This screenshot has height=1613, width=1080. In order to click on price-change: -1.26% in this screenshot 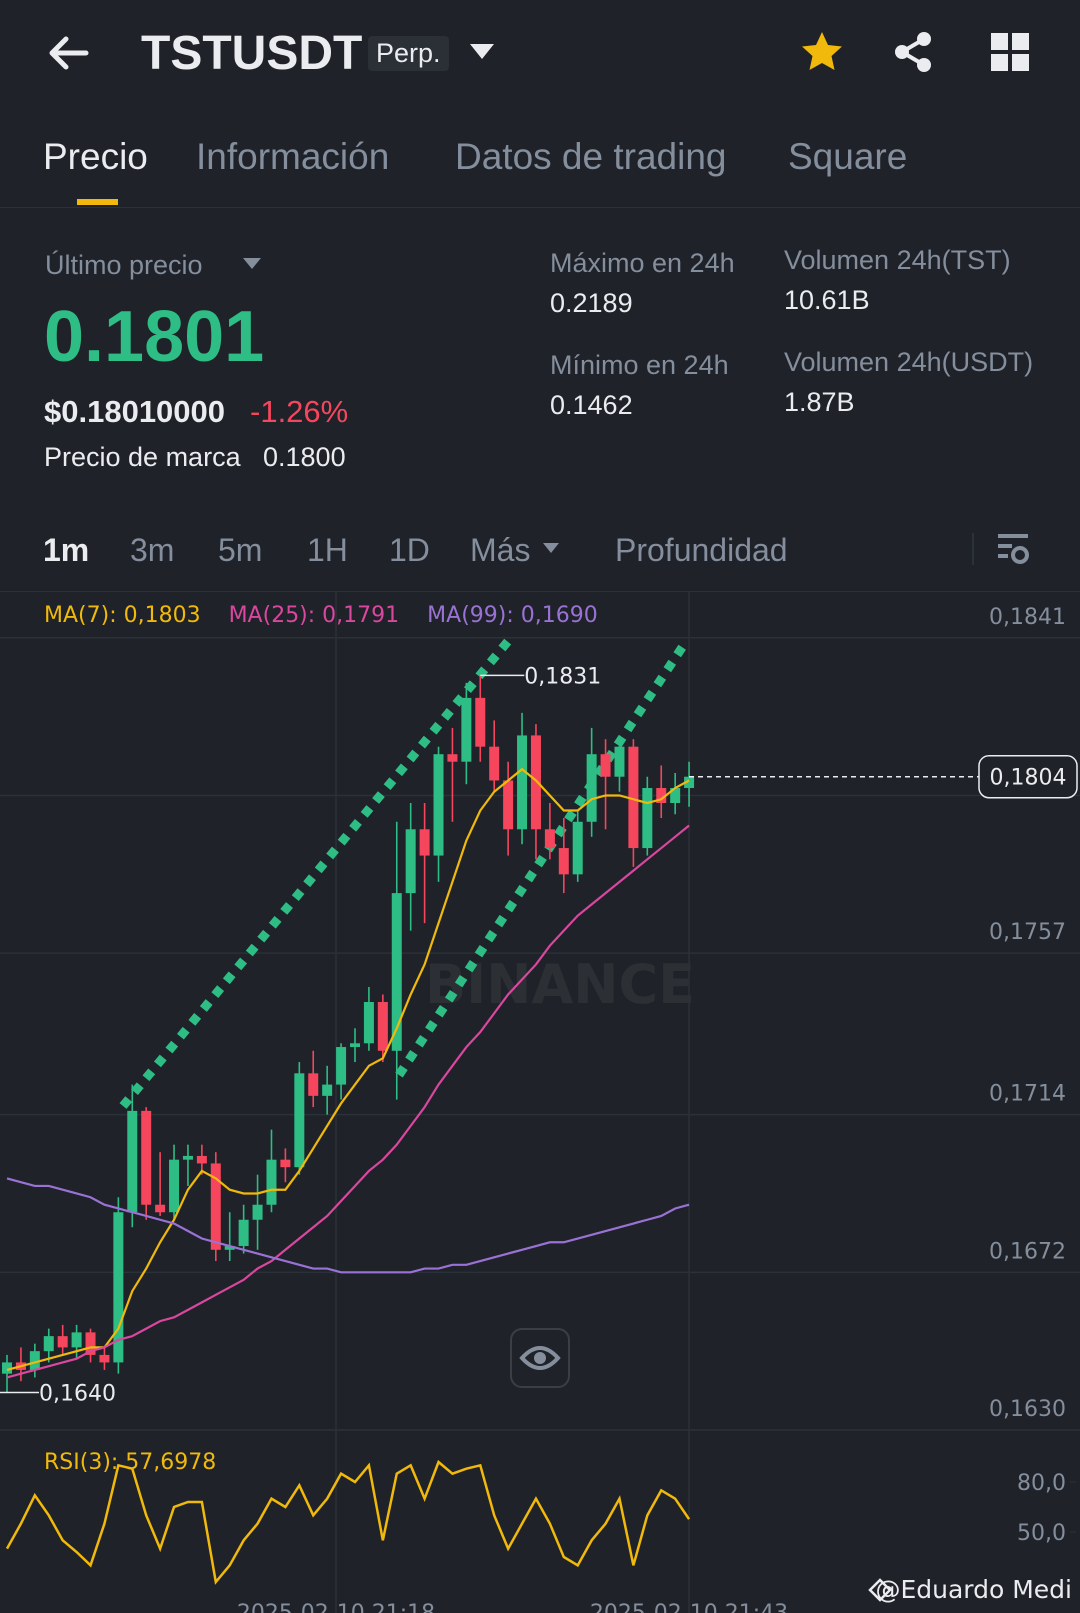, I will do `click(299, 411)`.